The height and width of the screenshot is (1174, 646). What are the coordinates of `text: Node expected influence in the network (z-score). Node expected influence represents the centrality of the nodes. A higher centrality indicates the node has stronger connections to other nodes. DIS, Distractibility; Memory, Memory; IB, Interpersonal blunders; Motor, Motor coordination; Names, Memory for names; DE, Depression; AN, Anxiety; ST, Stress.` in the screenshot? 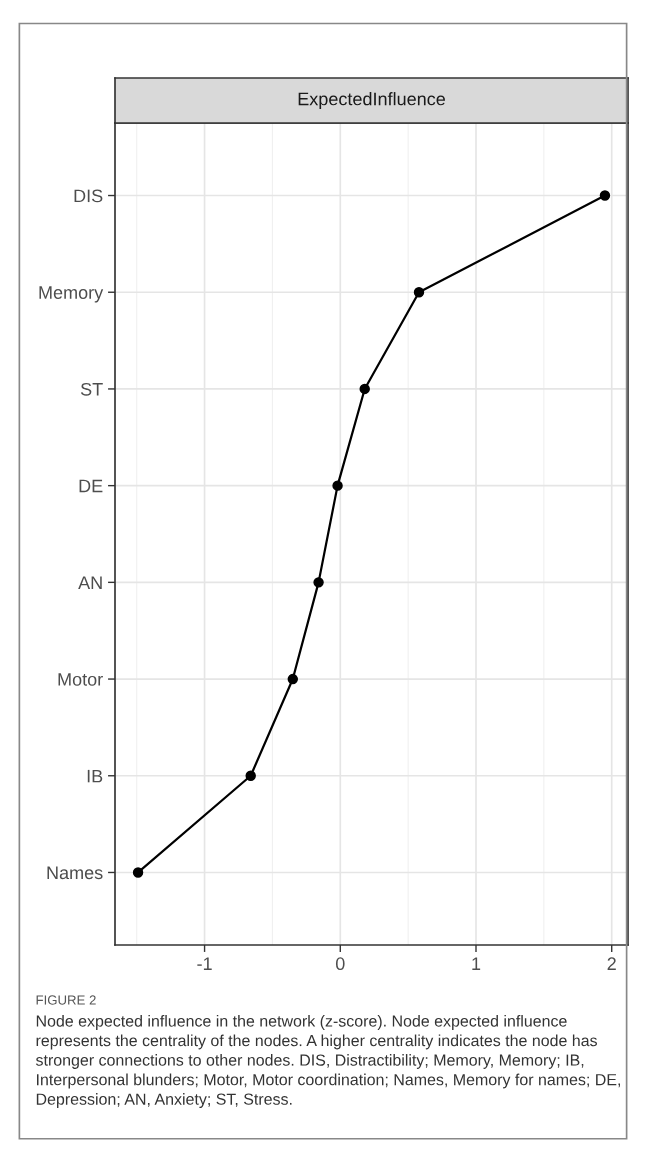 It's located at (327, 1061).